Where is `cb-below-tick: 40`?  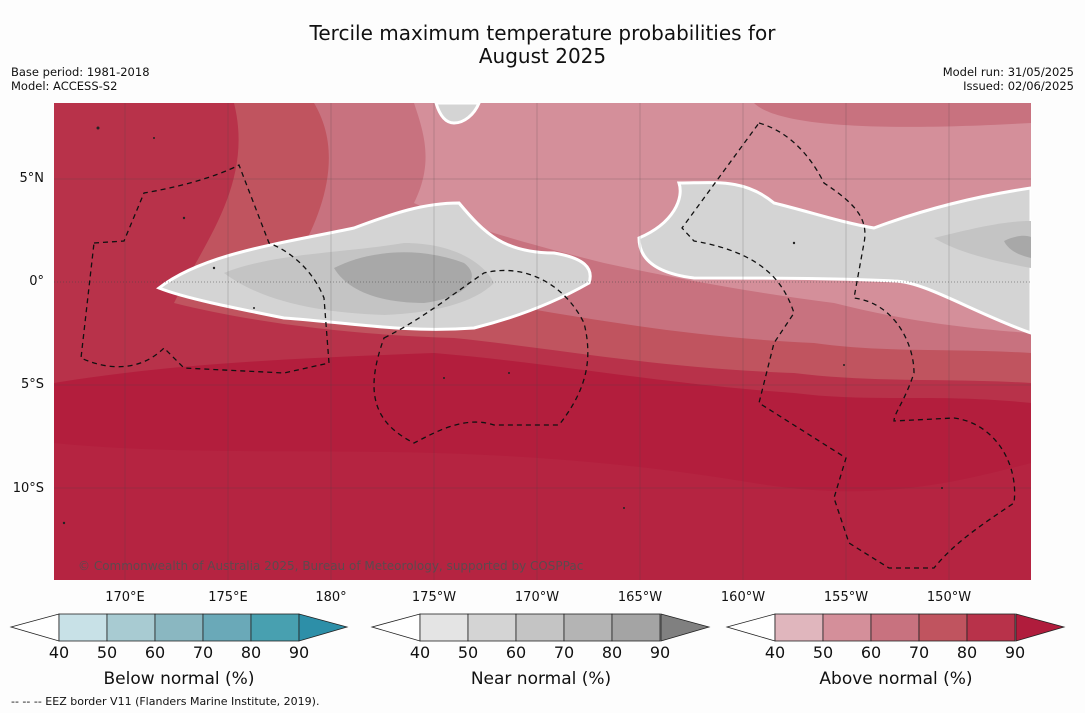 cb-below-tick: 40 is located at coordinates (59, 652).